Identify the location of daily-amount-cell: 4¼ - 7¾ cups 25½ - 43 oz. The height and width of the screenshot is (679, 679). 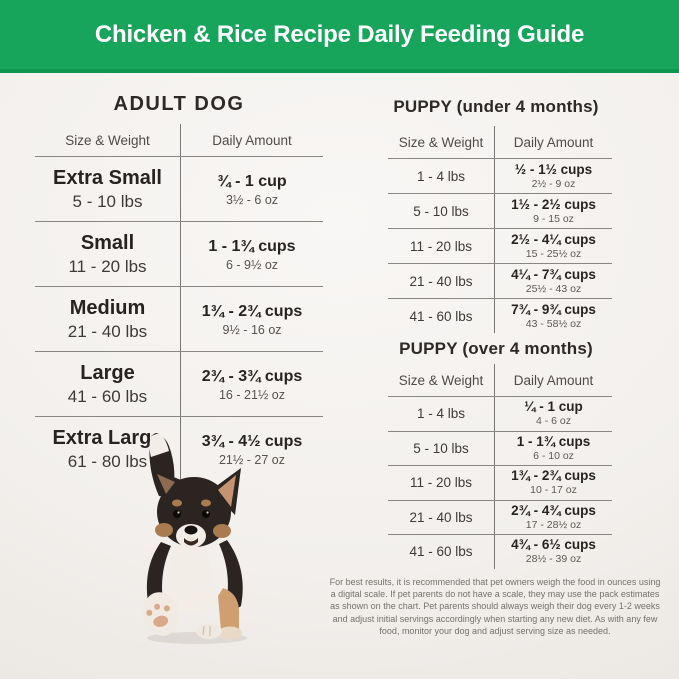
(553, 281).